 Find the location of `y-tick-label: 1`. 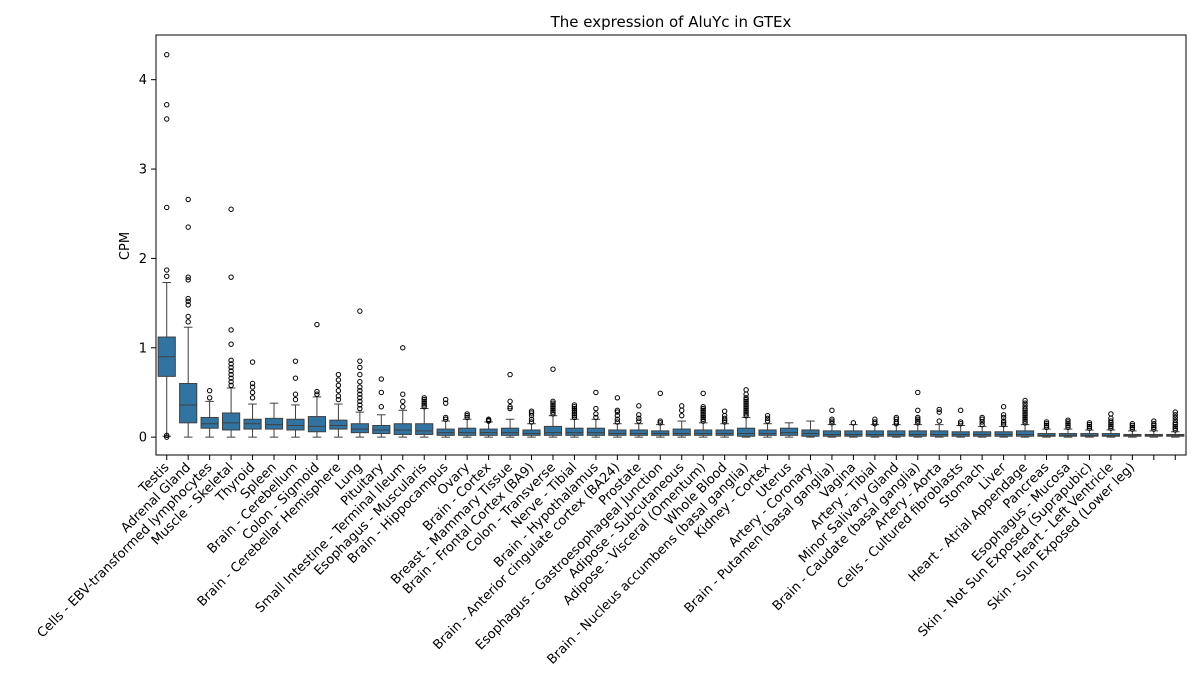

y-tick-label: 1 is located at coordinates (143, 348).